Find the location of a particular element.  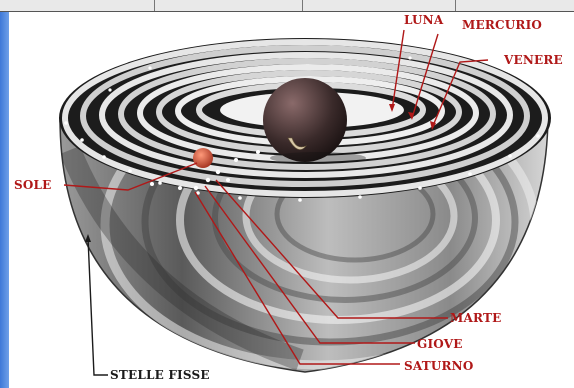

window-top-bar is located at coordinates (287, 6).